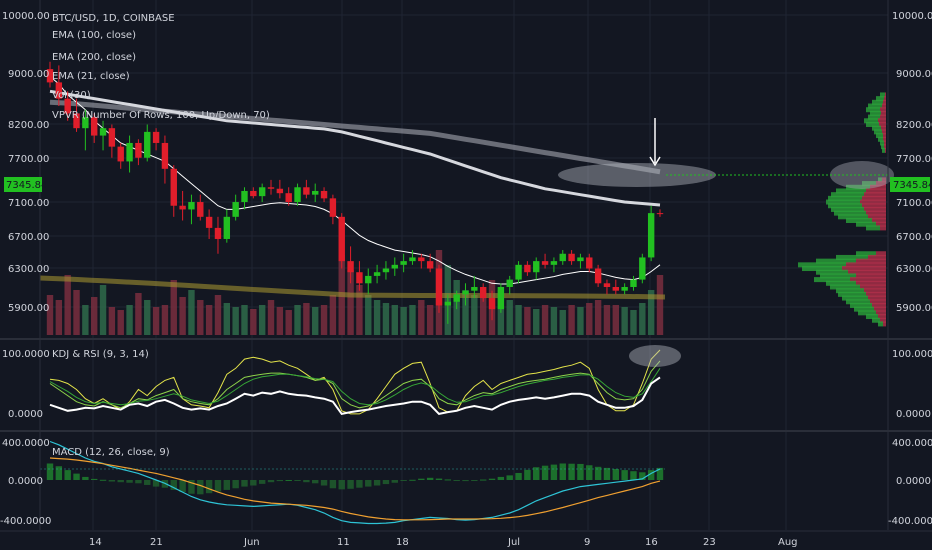 The height and width of the screenshot is (550, 932). Describe the element at coordinates (71, 95) in the screenshot. I see `indicator-vol: Vol (30)` at that location.